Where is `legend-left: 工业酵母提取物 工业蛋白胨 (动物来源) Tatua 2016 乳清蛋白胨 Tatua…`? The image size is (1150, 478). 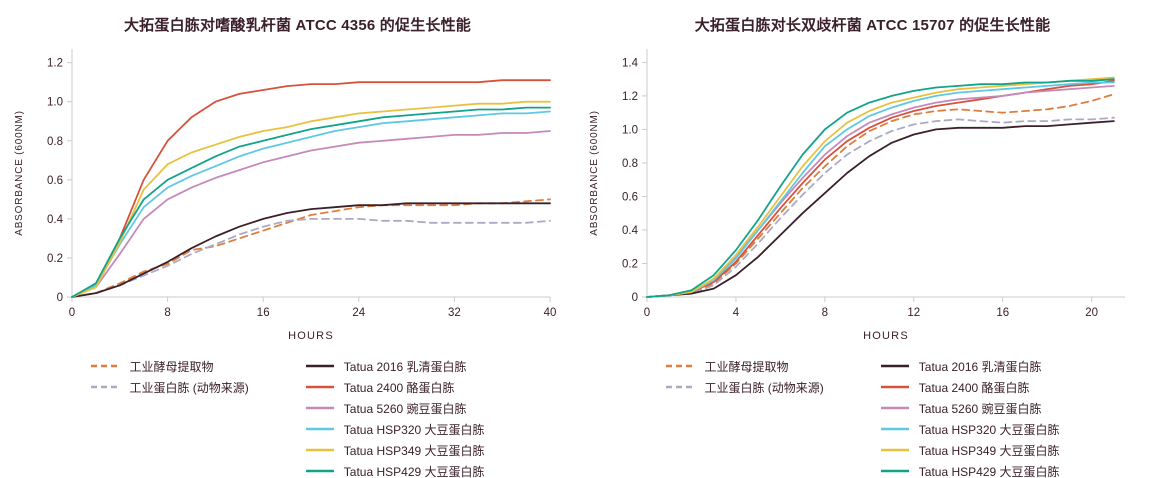 legend-left: 工业酵母提取物 工业蛋白胨 (动物来源) Tatua 2016 乳清蛋白胨 Tatua… is located at coordinates (287, 418).